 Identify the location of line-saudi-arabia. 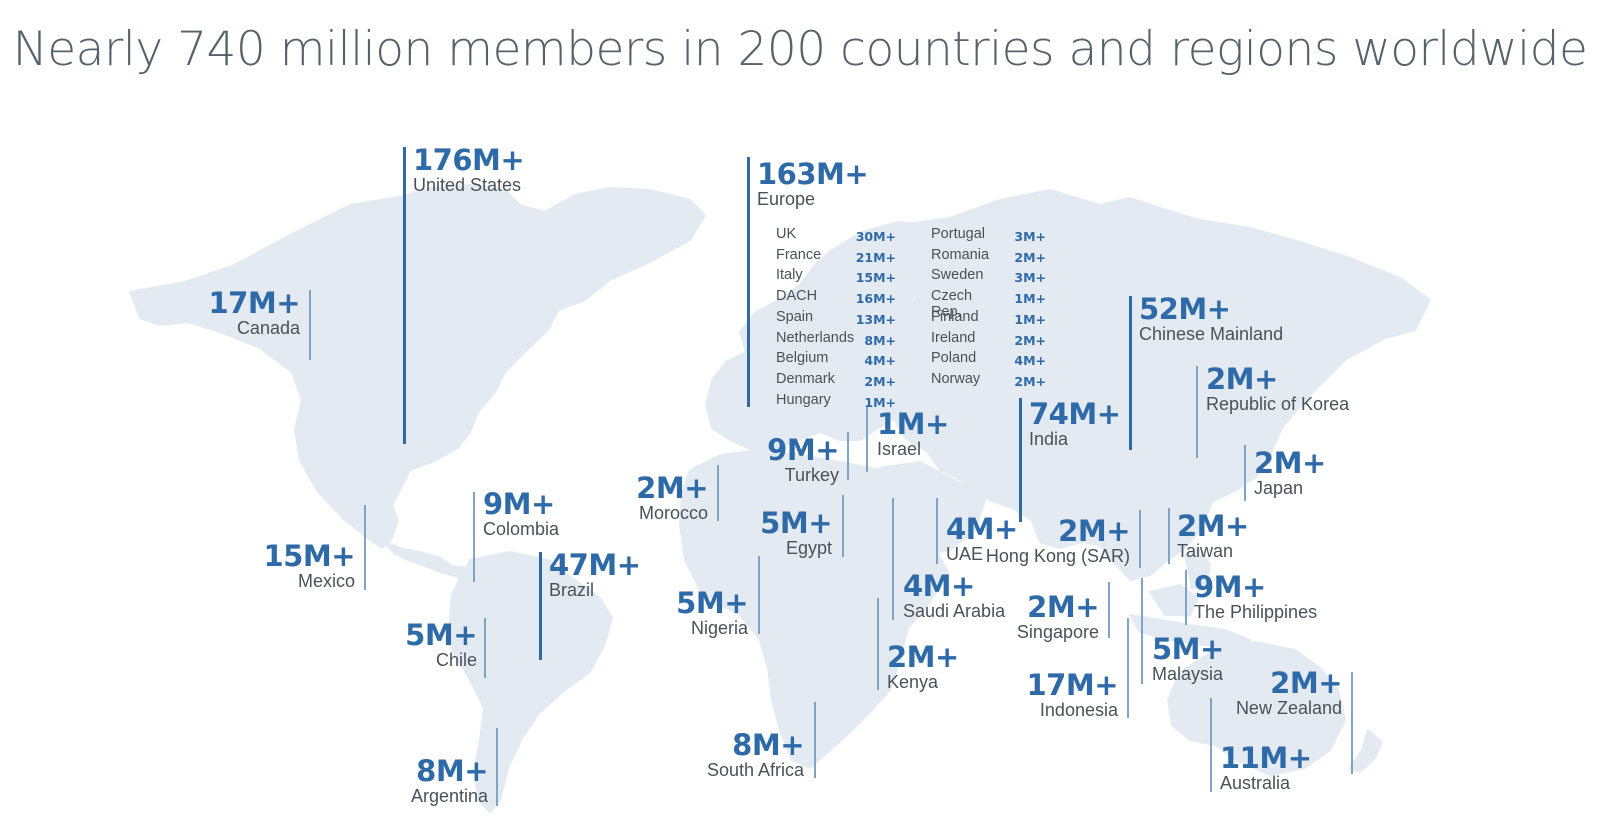
(893, 559).